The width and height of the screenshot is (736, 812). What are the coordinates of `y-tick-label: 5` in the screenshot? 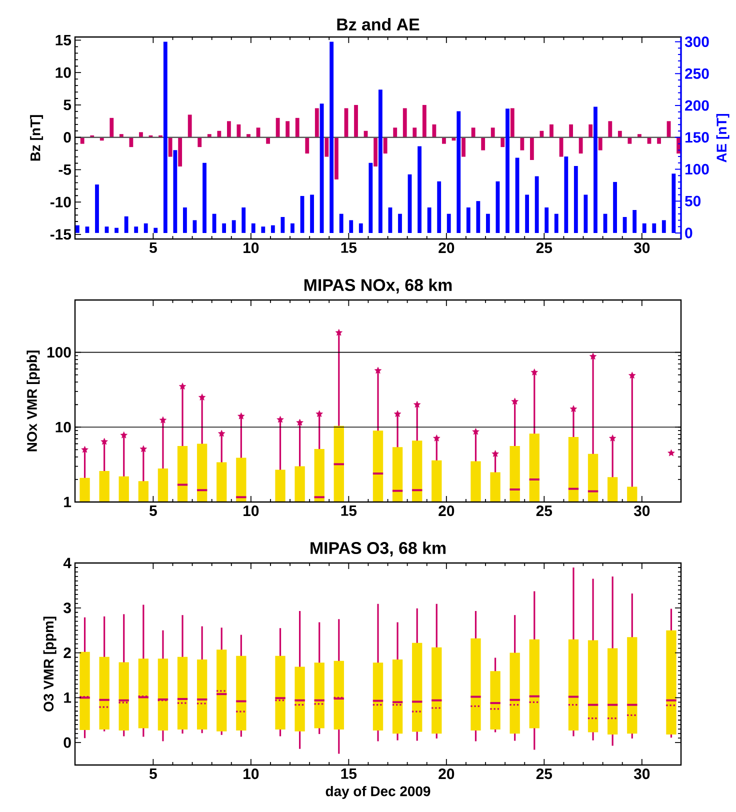 It's located at (68, 105).